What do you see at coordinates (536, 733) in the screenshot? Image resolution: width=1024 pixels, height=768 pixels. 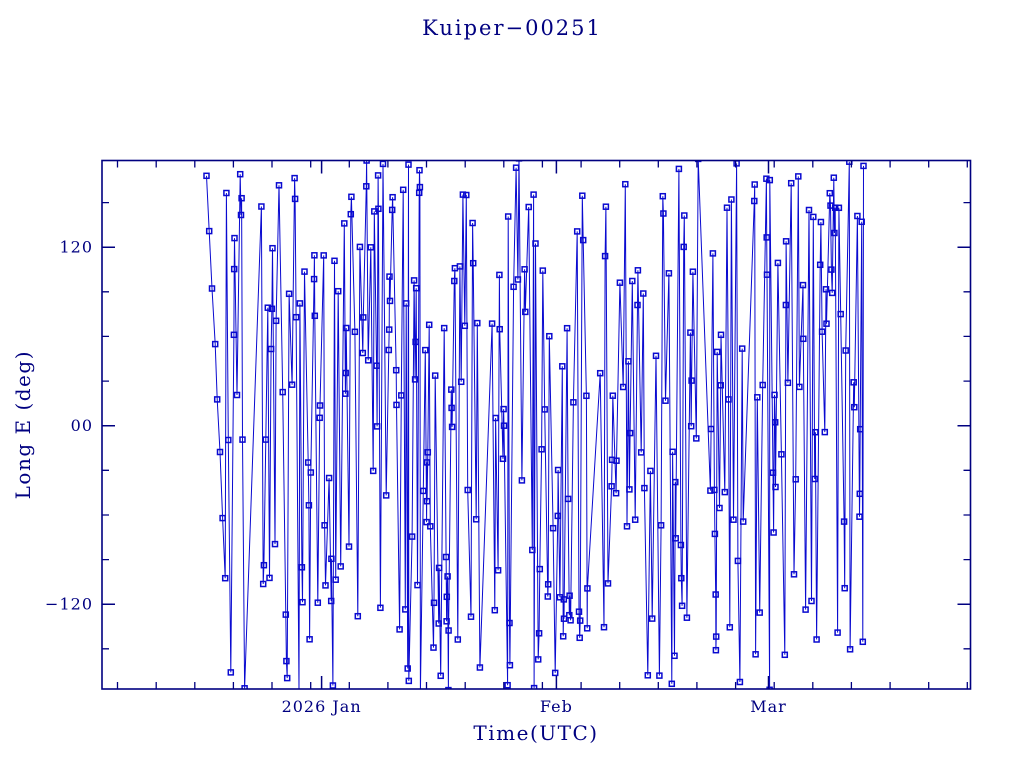 I see `x-axis-label: Time(UTC)` at bounding box center [536, 733].